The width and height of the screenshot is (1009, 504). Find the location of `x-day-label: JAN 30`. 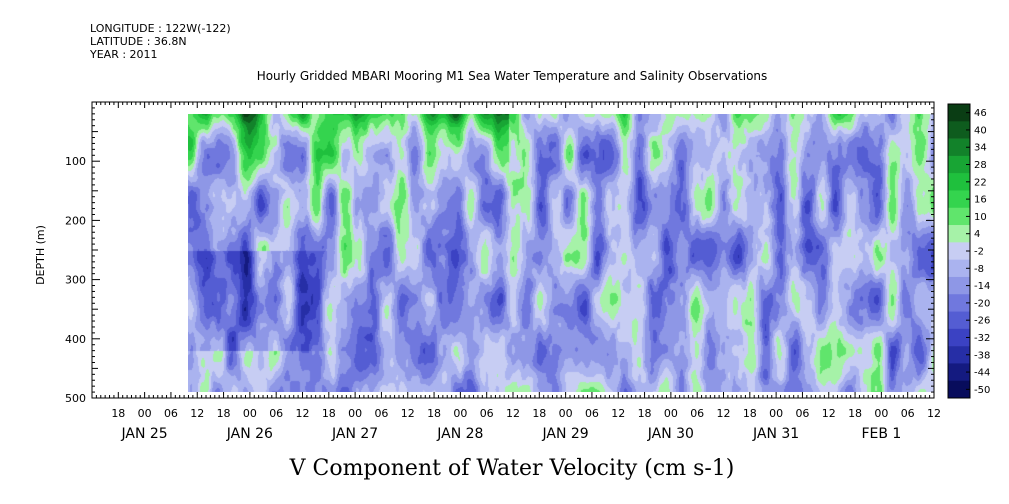

x-day-label: JAN 30 is located at coordinates (670, 434).